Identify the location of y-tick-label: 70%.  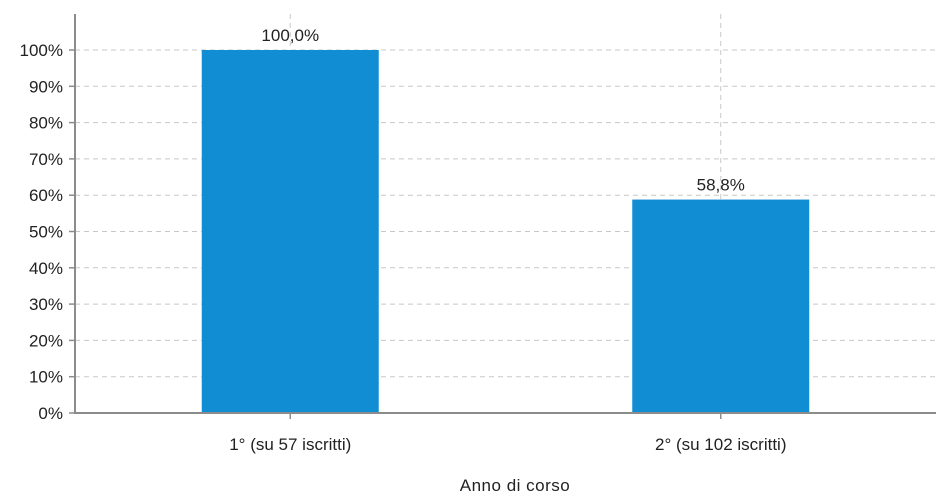
(46, 159).